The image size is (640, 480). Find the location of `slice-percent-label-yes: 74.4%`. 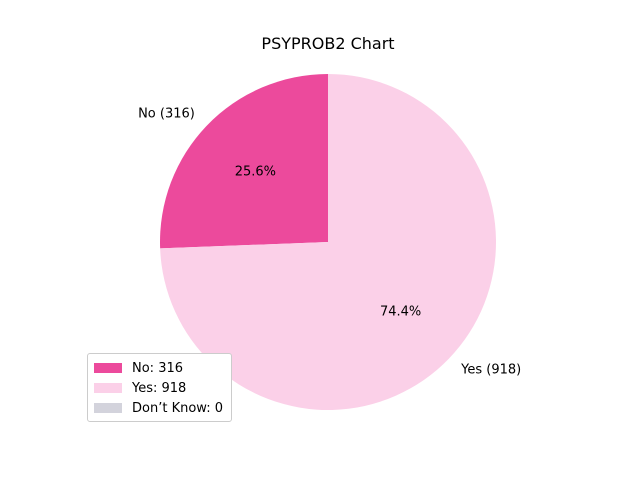

slice-percent-label-yes: 74.4% is located at coordinates (400, 311).